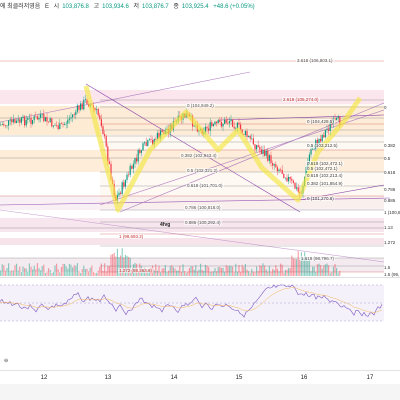 This screenshot has height=400, width=400. I want to click on price-axis-label: 1.5, so click(387, 267).